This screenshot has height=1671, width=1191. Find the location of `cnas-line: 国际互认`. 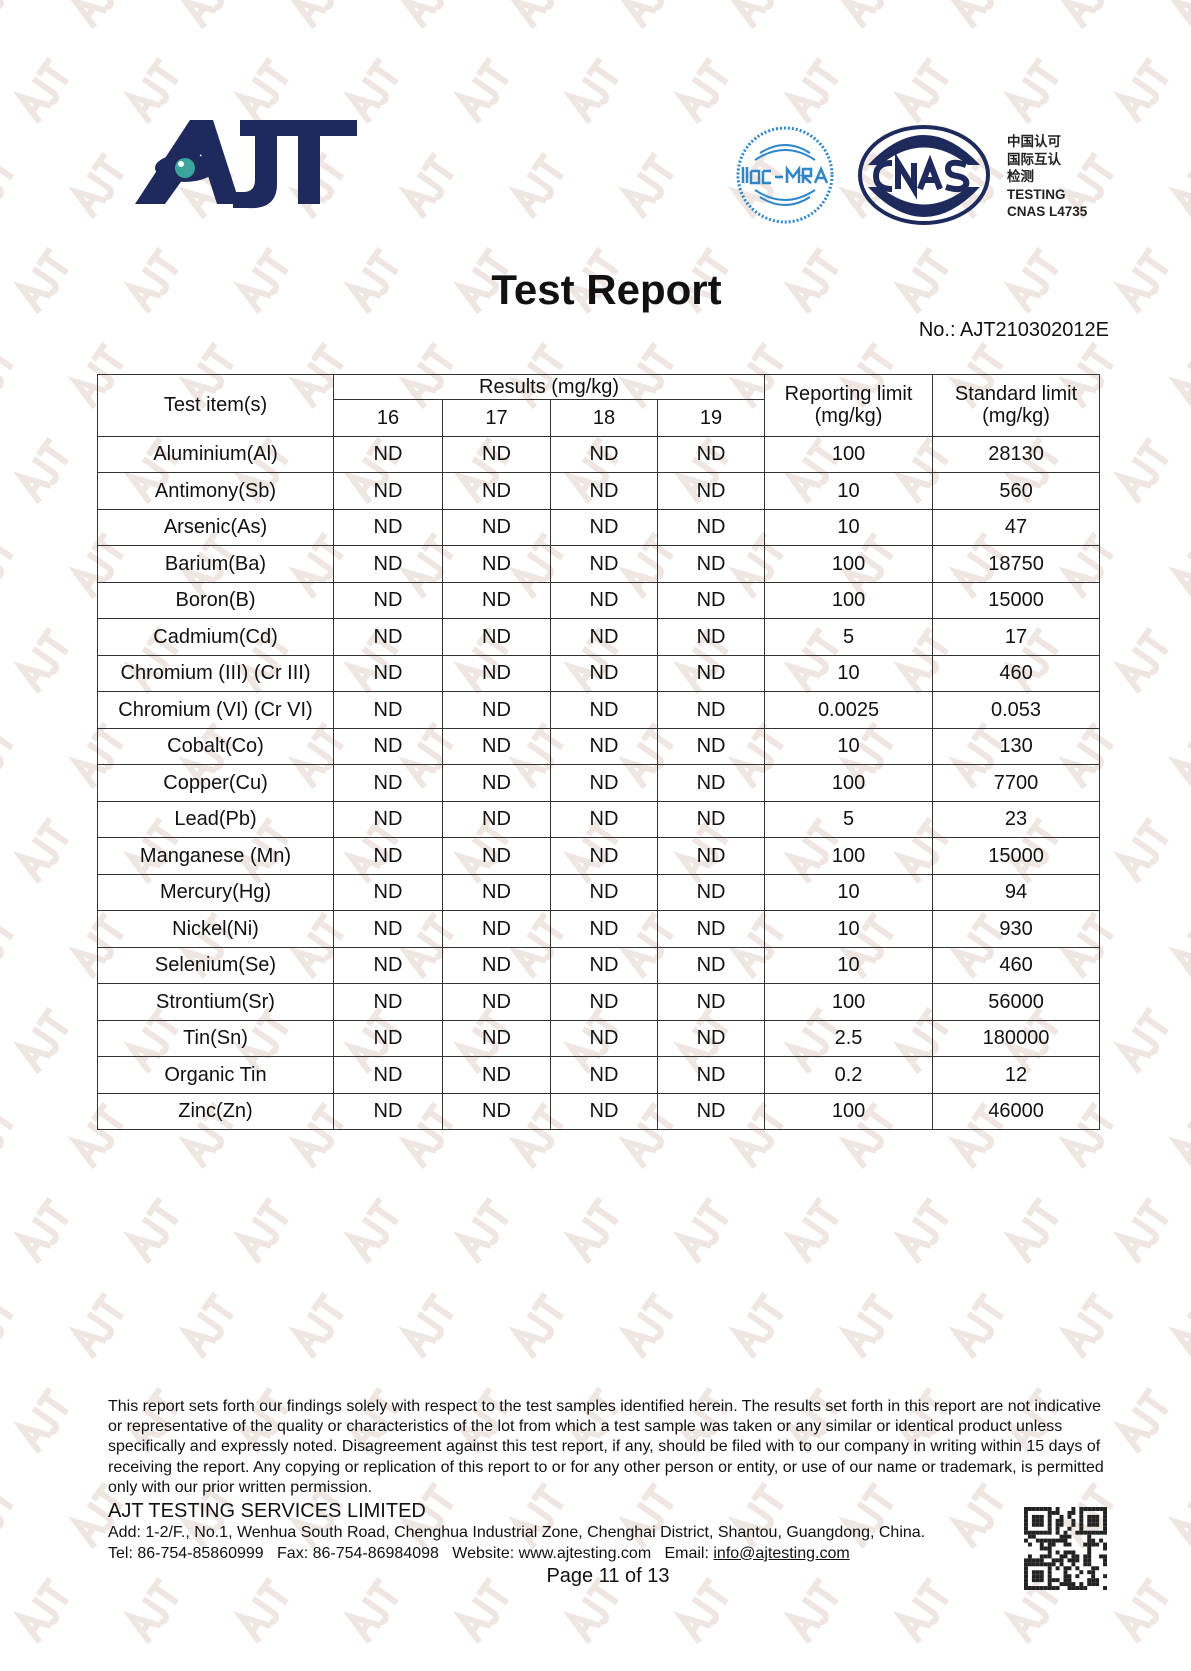

cnas-line: 国际互认 is located at coordinates (1034, 159).